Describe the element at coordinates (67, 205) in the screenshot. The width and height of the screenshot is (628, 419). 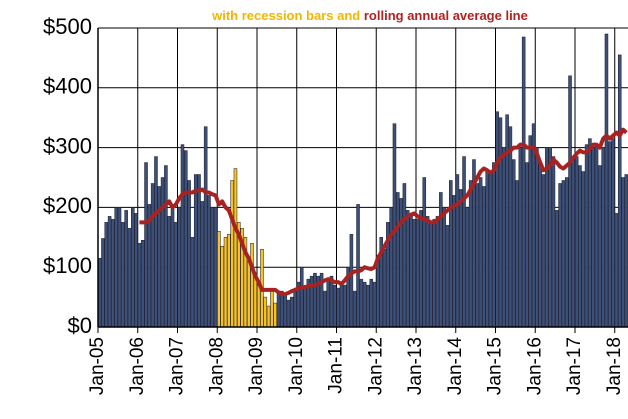
I see `y-tick-label: $200` at that location.